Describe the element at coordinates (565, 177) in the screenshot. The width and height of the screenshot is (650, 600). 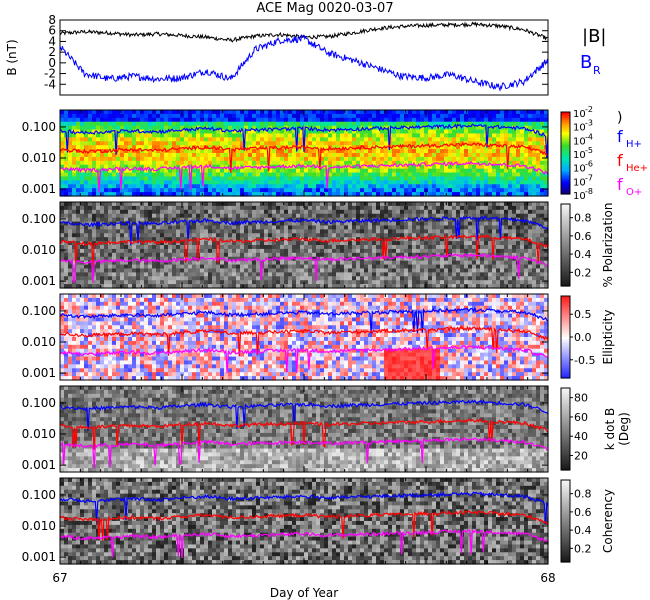
I see `colorbar-cell` at that location.